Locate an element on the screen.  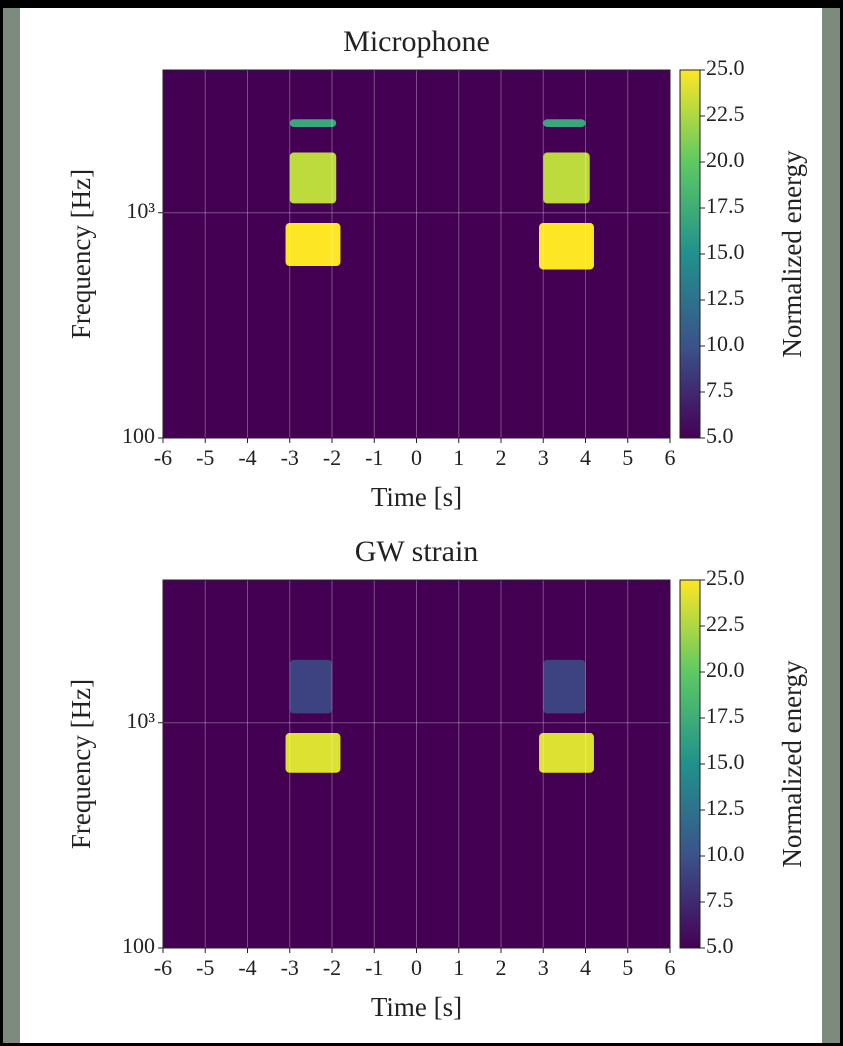
chart-title: Microphone is located at coordinates (416, 41).